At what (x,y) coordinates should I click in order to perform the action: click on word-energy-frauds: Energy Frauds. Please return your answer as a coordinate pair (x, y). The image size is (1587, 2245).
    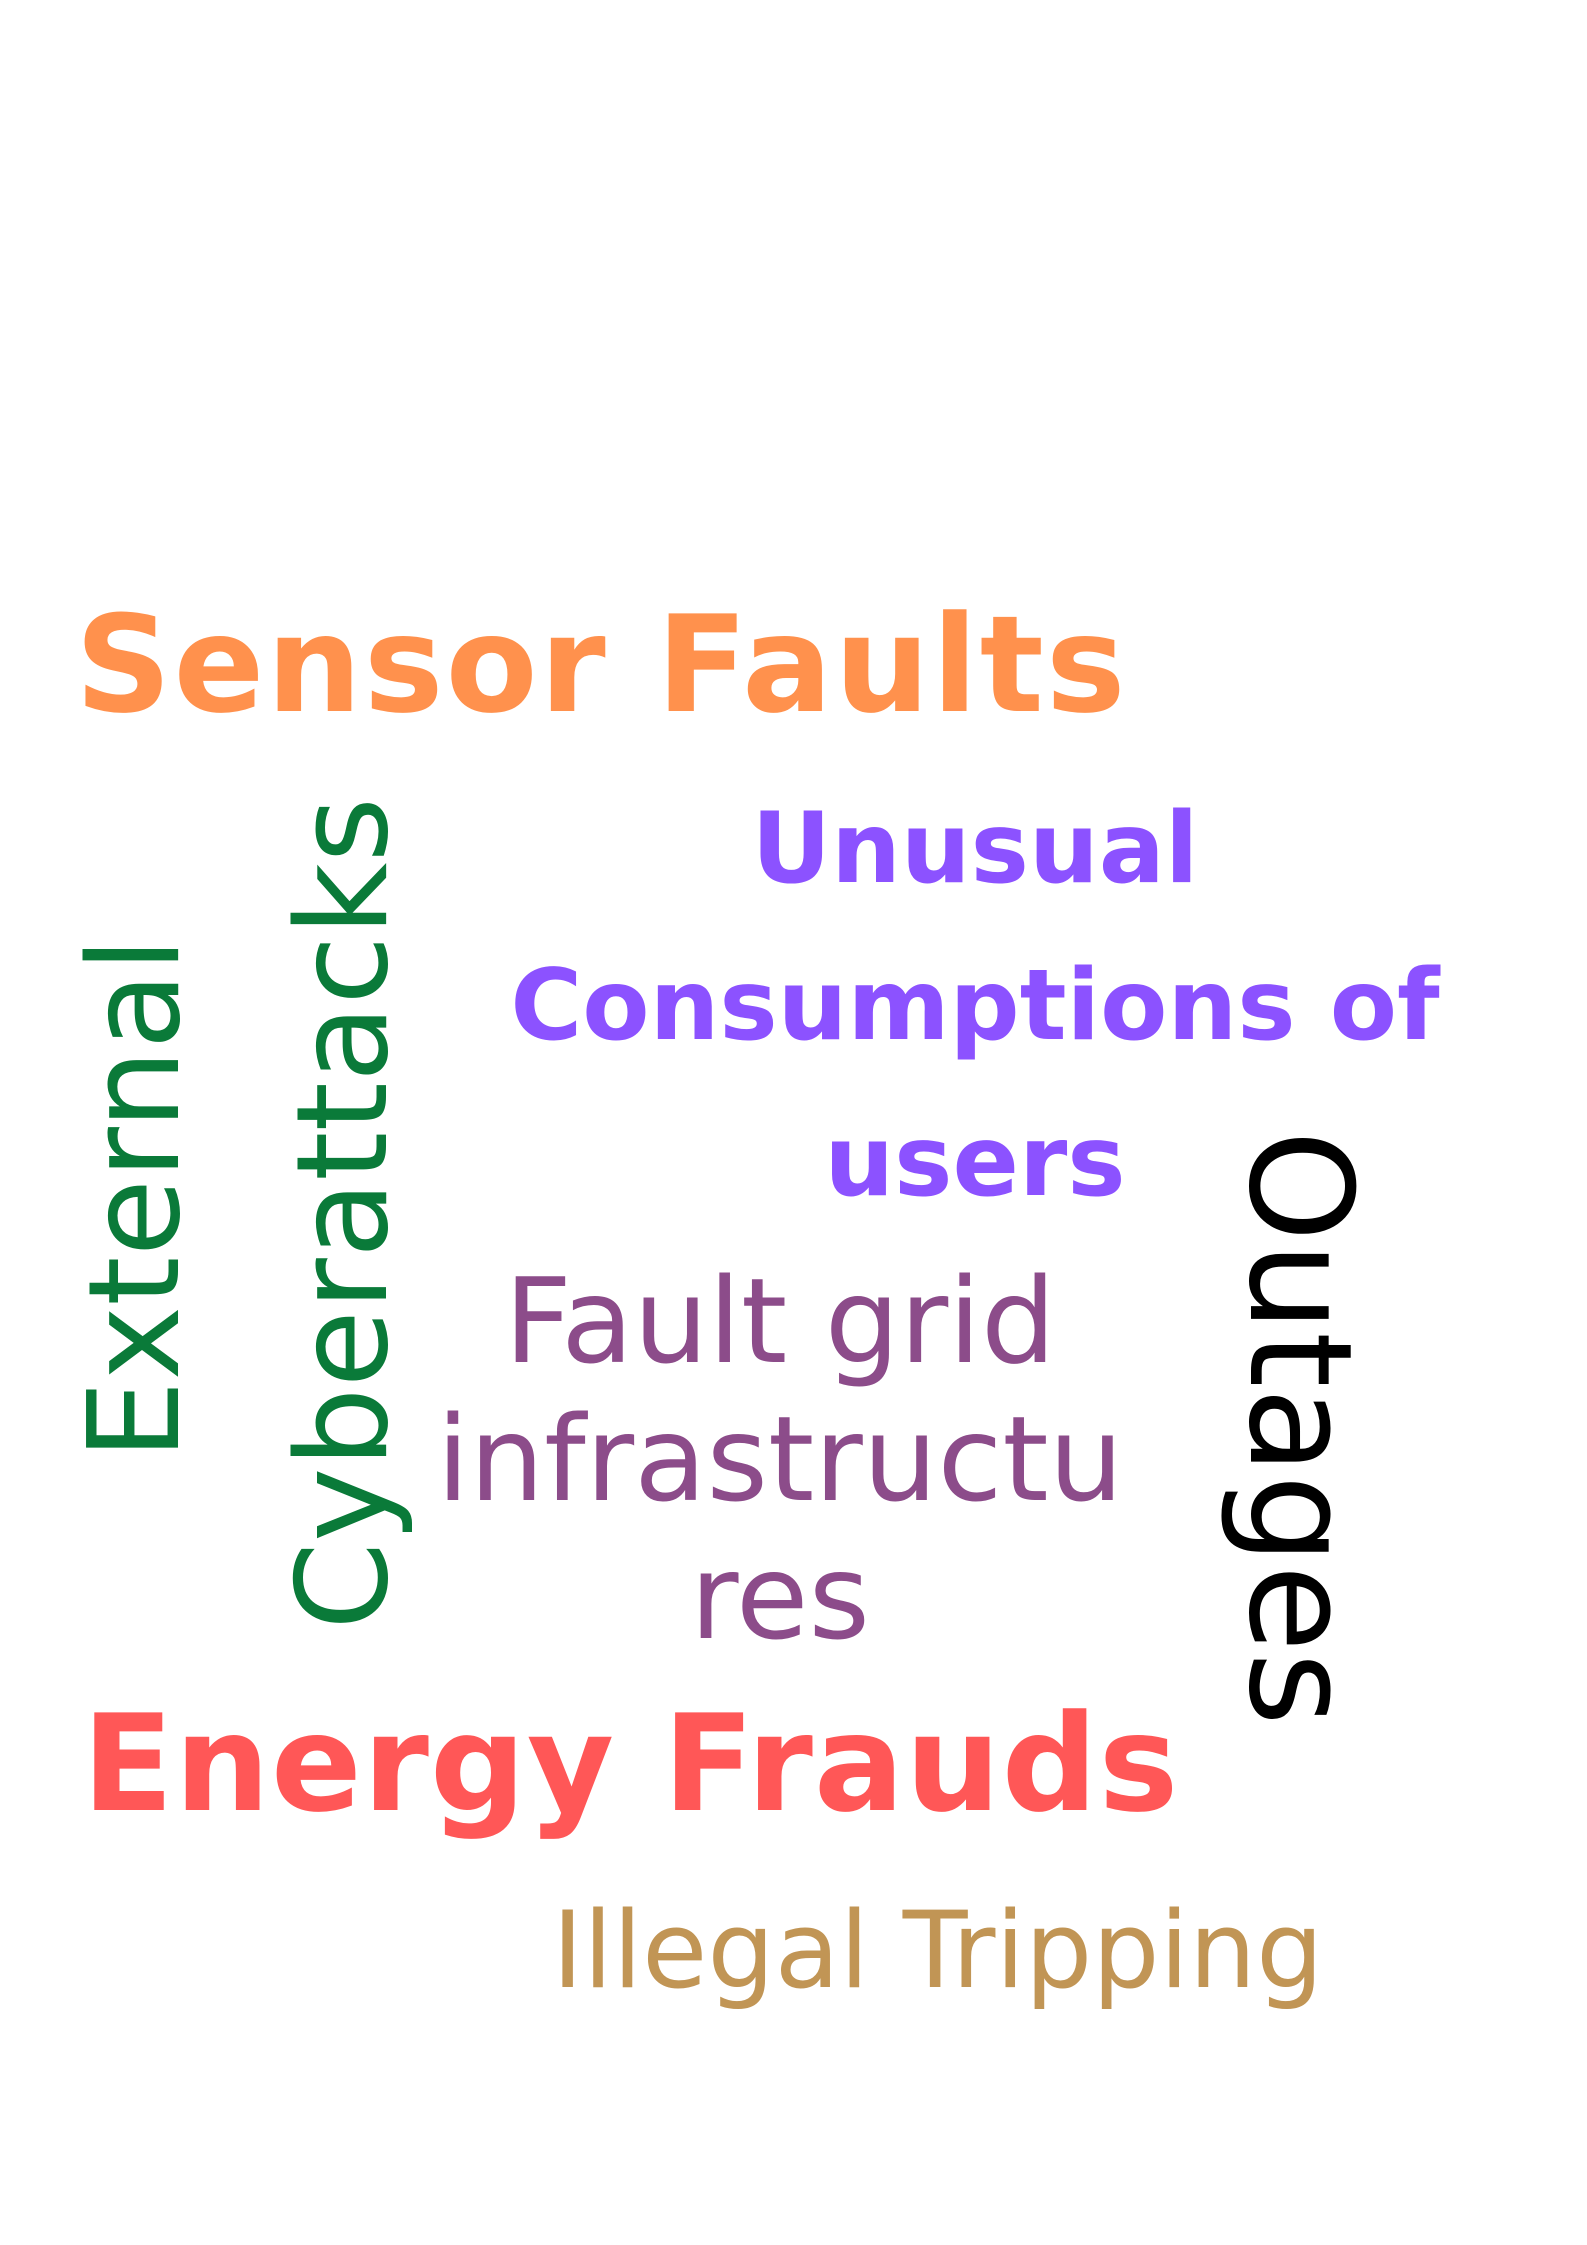
    Looking at the image, I should click on (631, 1764).